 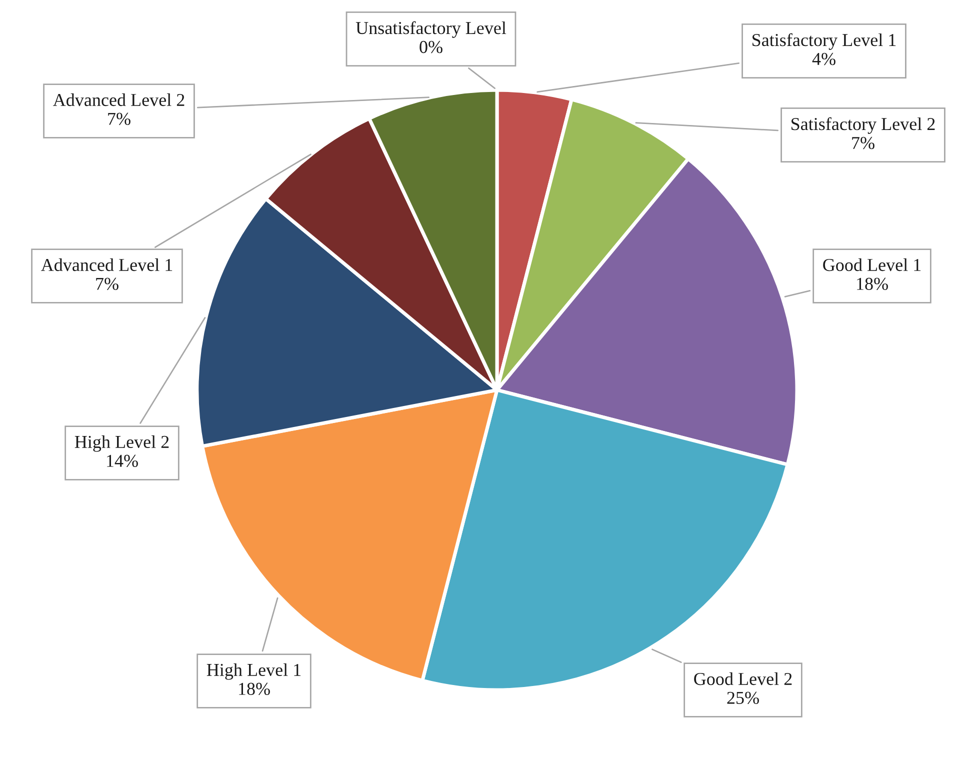 What do you see at coordinates (118, 99) in the screenshot?
I see `slice-label: Advanced Level 2` at bounding box center [118, 99].